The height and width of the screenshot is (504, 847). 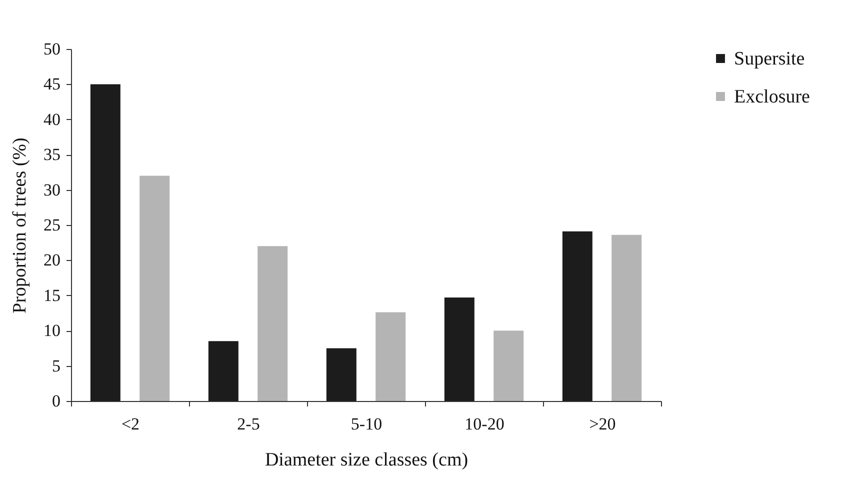 I want to click on x-tick-label: >20, so click(x=602, y=424).